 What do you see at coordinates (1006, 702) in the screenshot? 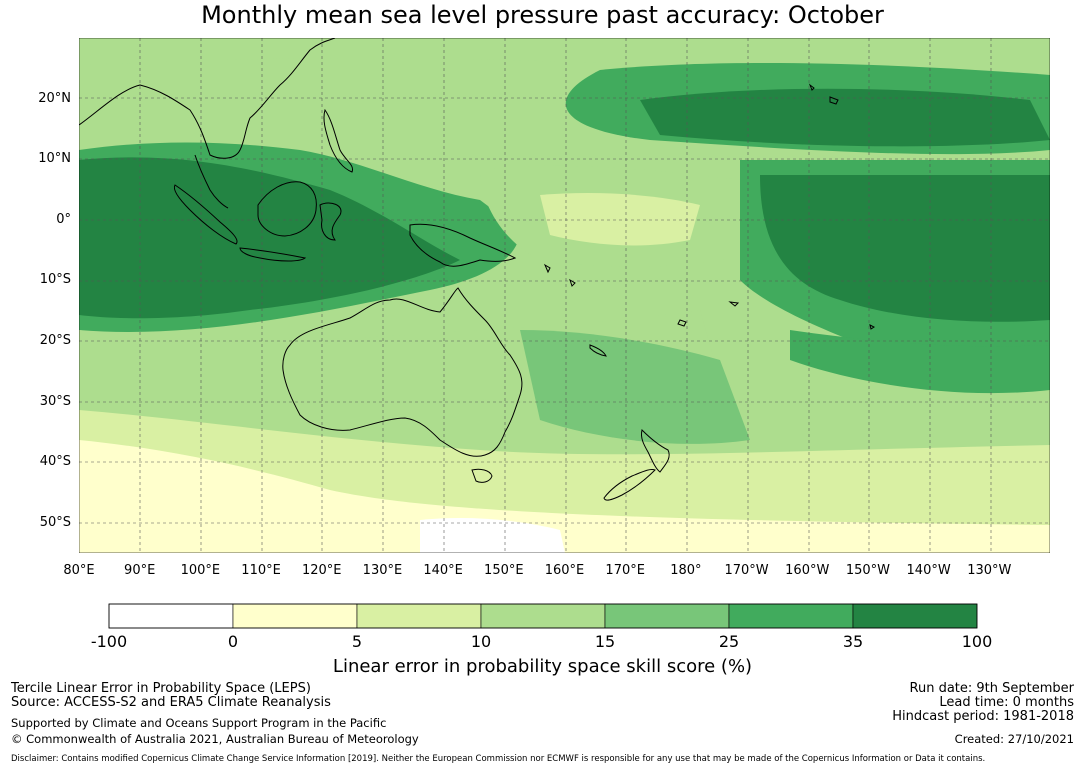
I see `lead-time: Lead time: 0 months` at bounding box center [1006, 702].